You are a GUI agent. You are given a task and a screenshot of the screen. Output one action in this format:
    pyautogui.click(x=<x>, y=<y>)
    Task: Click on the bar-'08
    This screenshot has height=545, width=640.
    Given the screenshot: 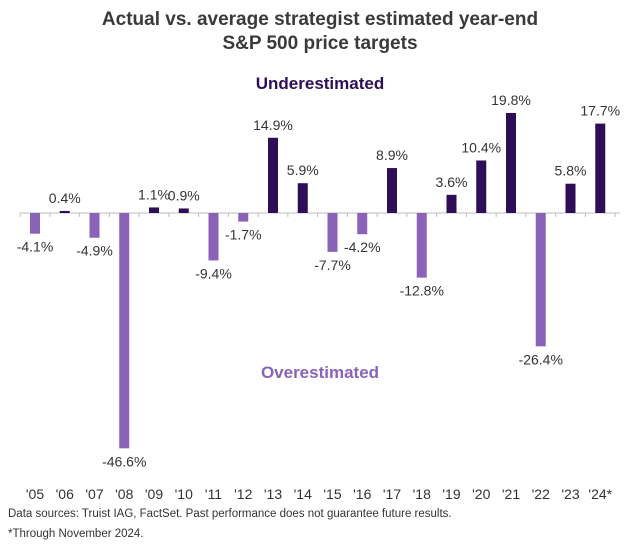 What is the action you would take?
    pyautogui.click(x=124, y=331)
    